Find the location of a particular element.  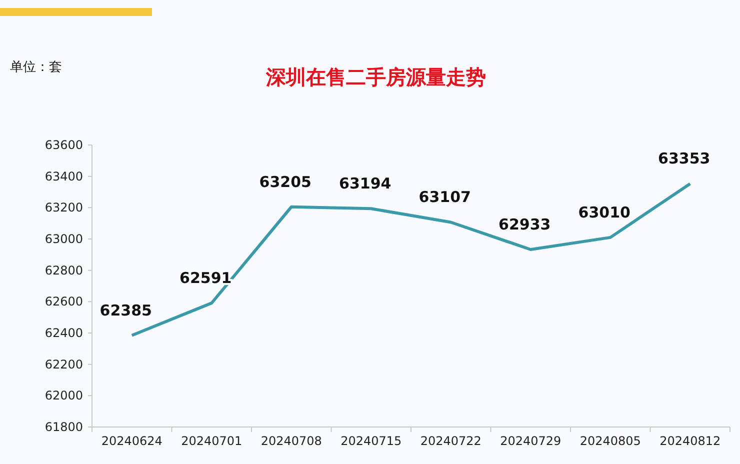

y-tick-label: 62000 is located at coordinates (63, 395).